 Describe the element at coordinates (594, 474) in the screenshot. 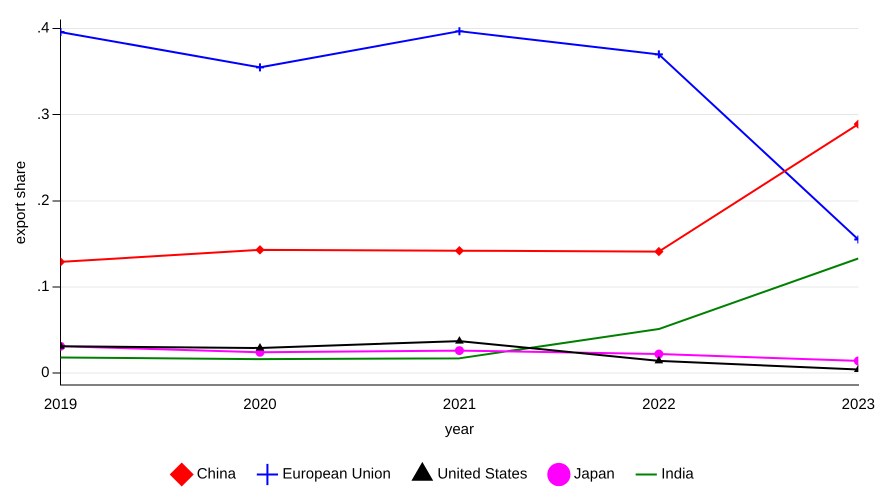

I see `legend-label: Japan` at that location.